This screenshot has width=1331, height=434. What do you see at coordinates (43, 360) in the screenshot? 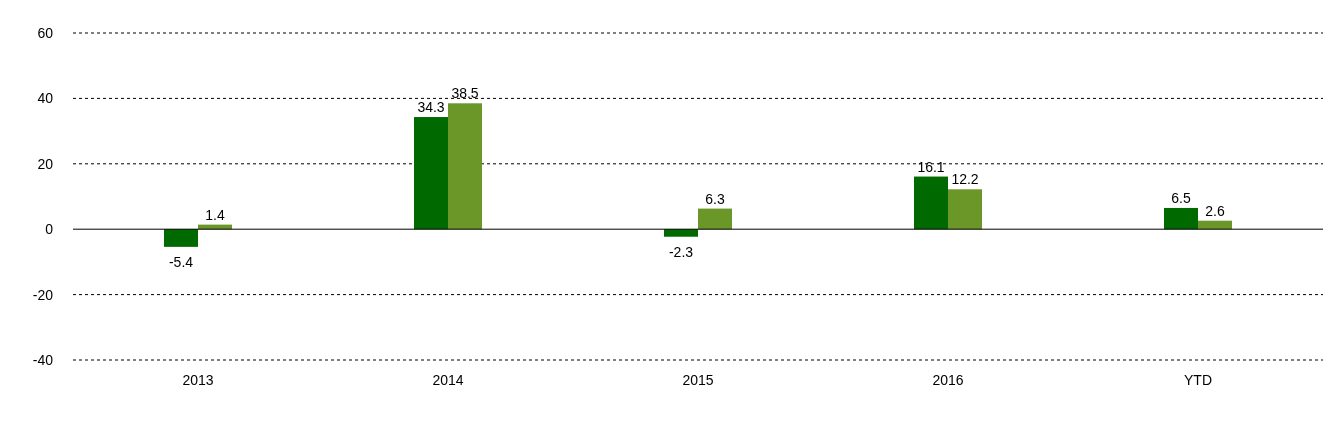
I see `y-tick-label: -40` at bounding box center [43, 360].